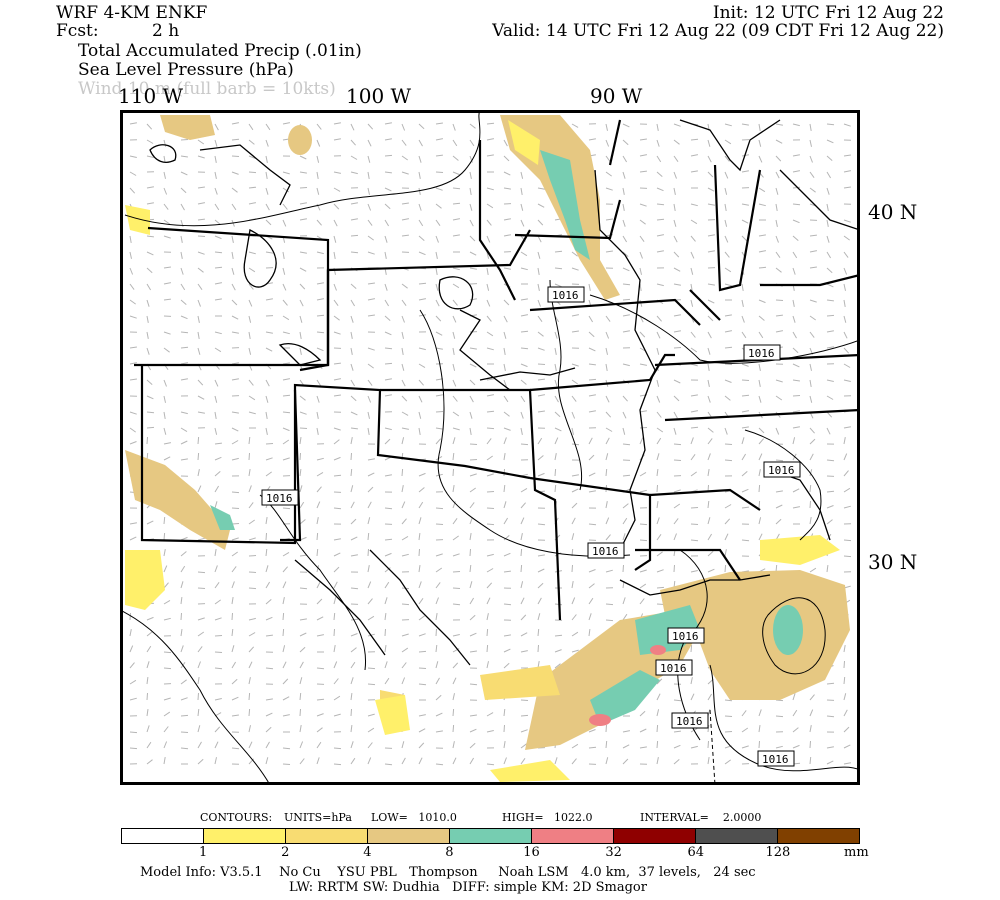  What do you see at coordinates (177, 500) in the screenshot?
I see `precip-southwest` at bounding box center [177, 500].